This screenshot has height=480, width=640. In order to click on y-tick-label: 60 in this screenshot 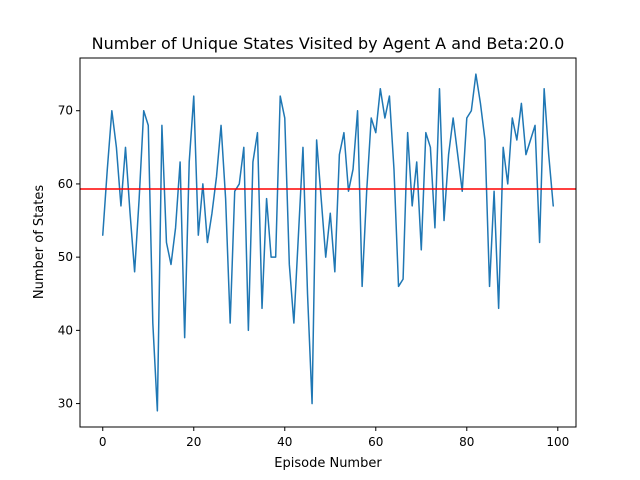, I will do `click(65, 184)`.